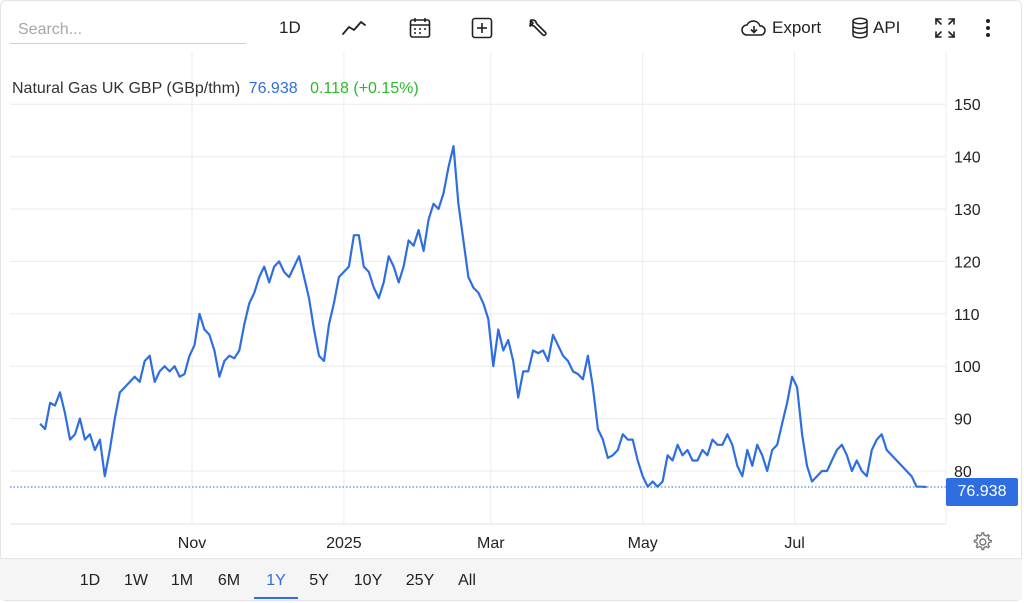  I want to click on api-button: API, so click(875, 28).